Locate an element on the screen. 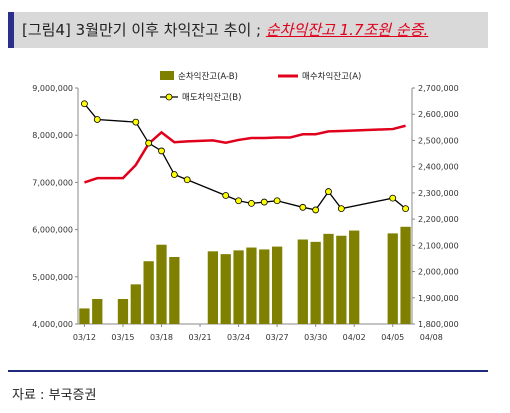  y-left-tick-label: 9,000,000 is located at coordinates (52, 88).